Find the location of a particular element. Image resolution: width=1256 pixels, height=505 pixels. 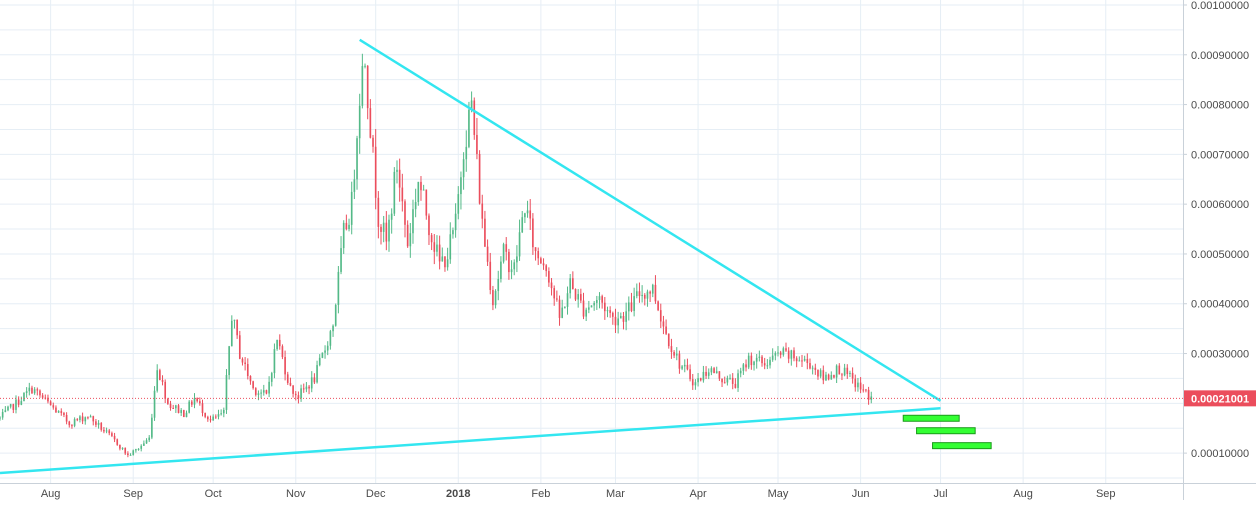

target-level-box is located at coordinates (946, 431).